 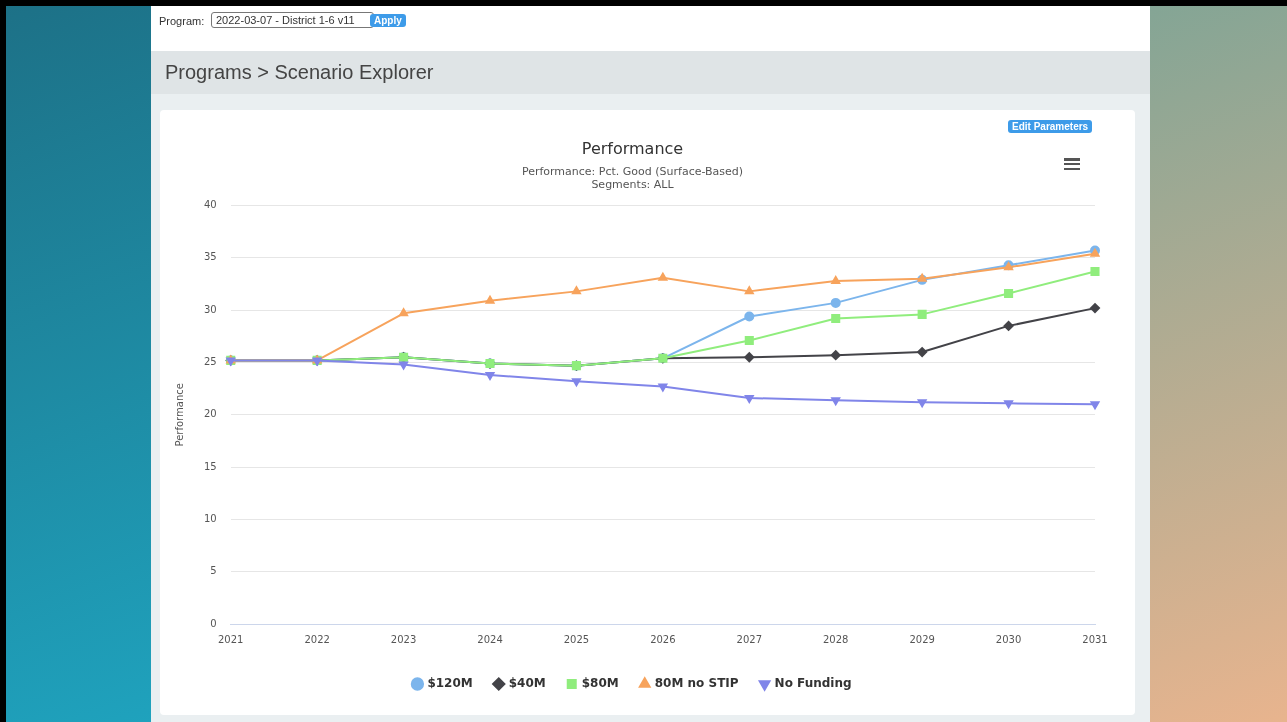 I want to click on legend-label: $40M, so click(x=527, y=683).